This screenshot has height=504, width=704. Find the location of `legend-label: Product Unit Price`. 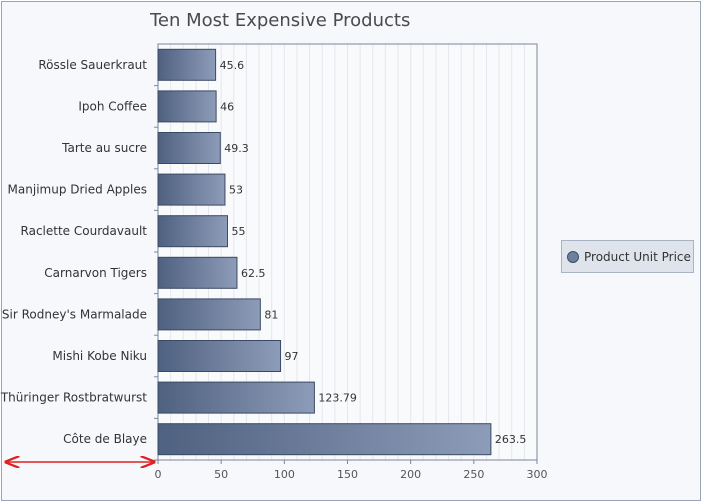

legend-label: Product Unit Price is located at coordinates (637, 256).